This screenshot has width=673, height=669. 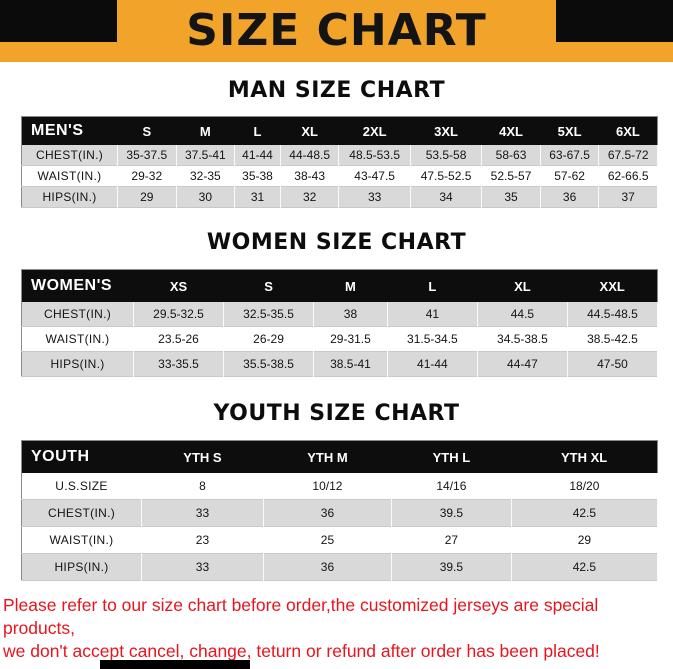 I want to click on size-column-header: 3XL, so click(x=446, y=130).